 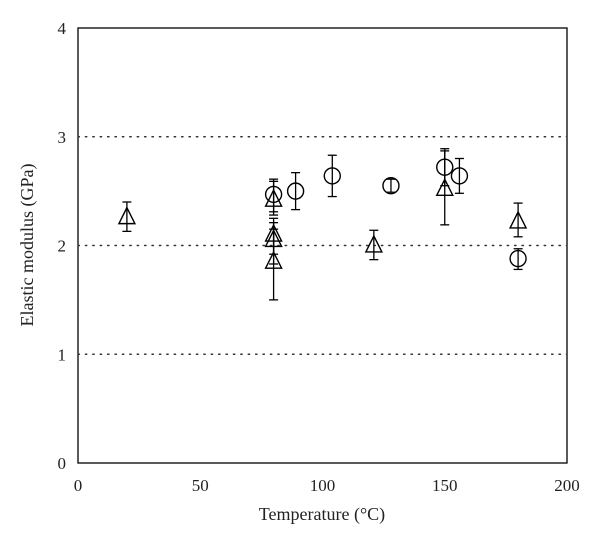 I want to click on y-tick-label: 4, so click(x=62, y=28).